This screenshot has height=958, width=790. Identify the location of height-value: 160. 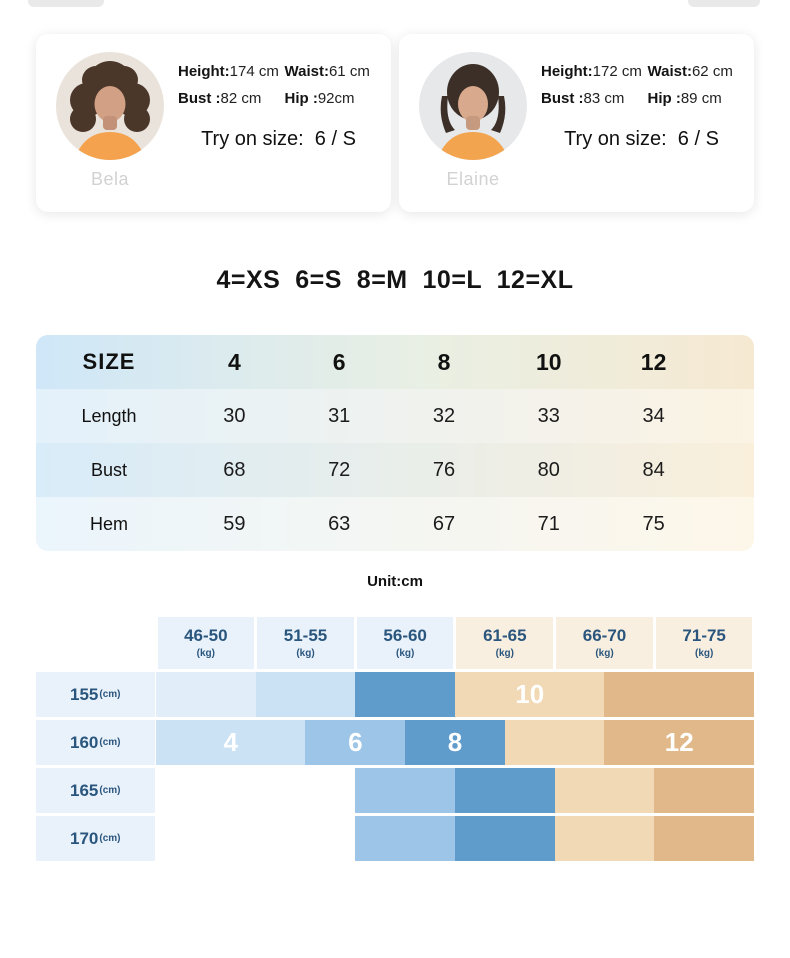
(84, 742).